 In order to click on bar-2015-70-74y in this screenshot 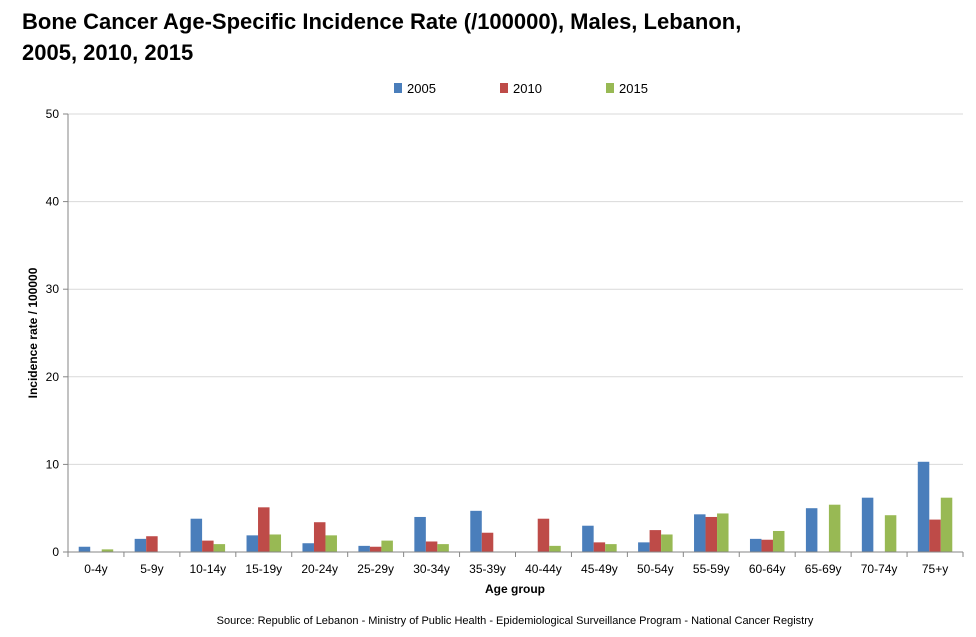, I will do `click(890, 533)`.